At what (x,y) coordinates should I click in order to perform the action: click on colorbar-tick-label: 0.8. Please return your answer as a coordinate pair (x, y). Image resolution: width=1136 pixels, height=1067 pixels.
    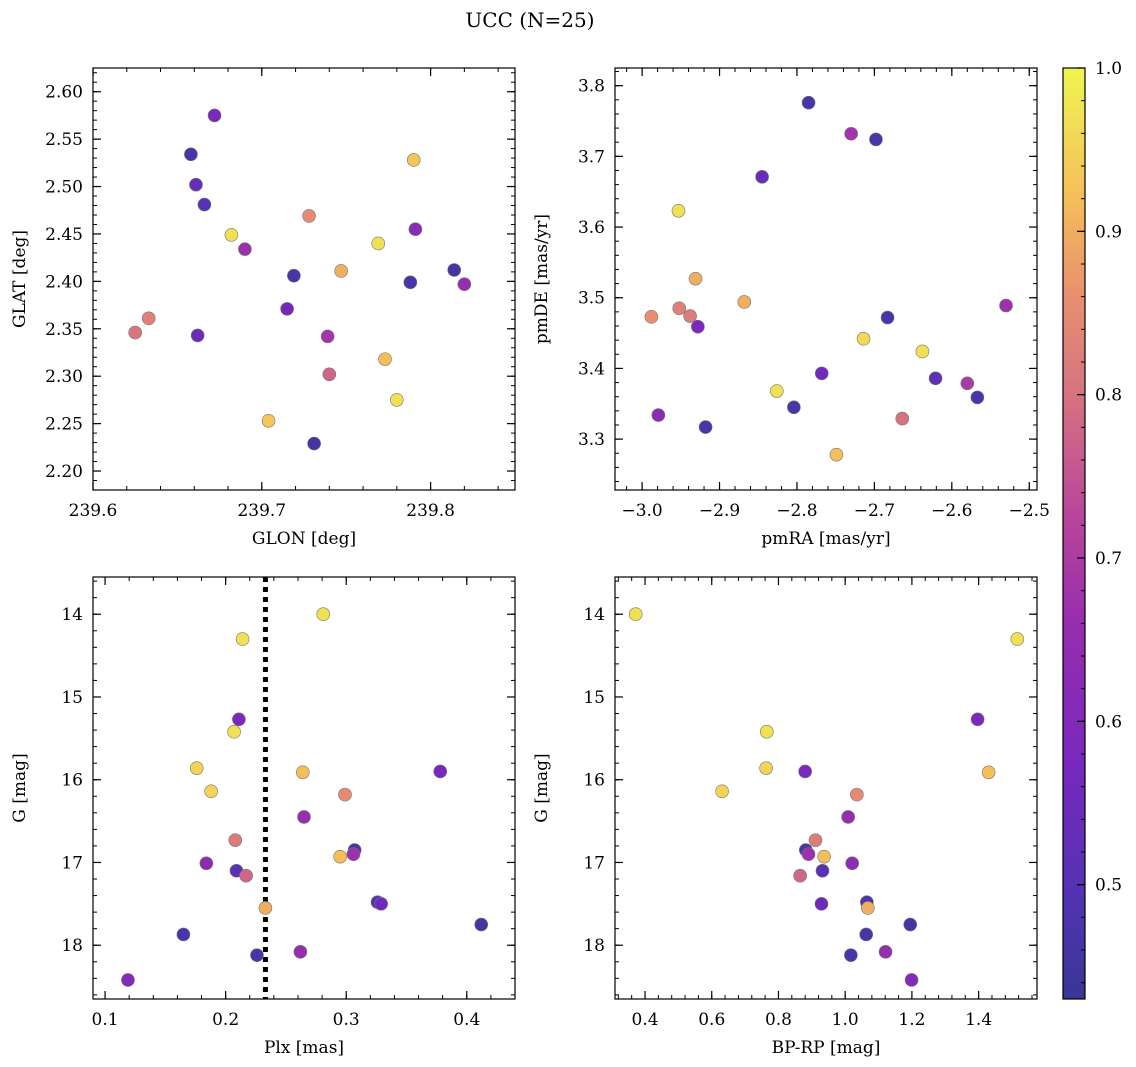
    Looking at the image, I should click on (1108, 396).